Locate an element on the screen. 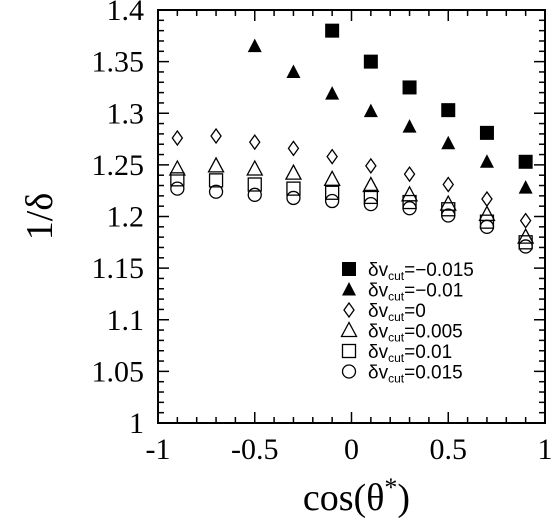 The width and height of the screenshot is (559, 520). legend-item: δvcut=−0.015 is located at coordinates (408, 271).